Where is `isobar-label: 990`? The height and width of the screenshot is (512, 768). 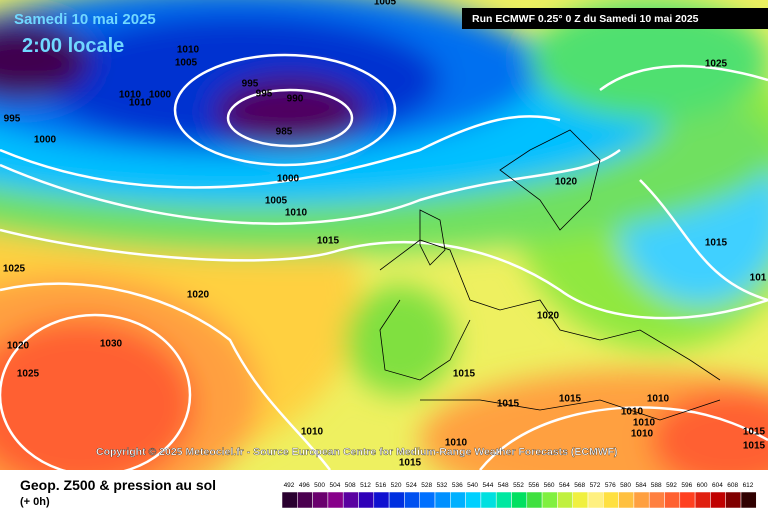
isobar-label: 990 is located at coordinates (295, 99).